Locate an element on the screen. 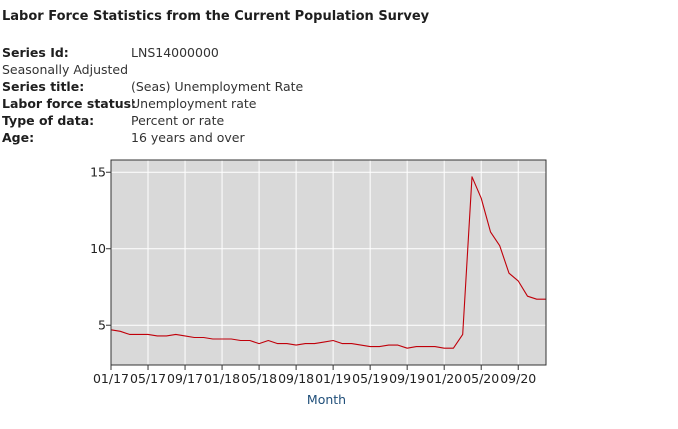  type-of-data-label: Type of data: is located at coordinates (48, 120).